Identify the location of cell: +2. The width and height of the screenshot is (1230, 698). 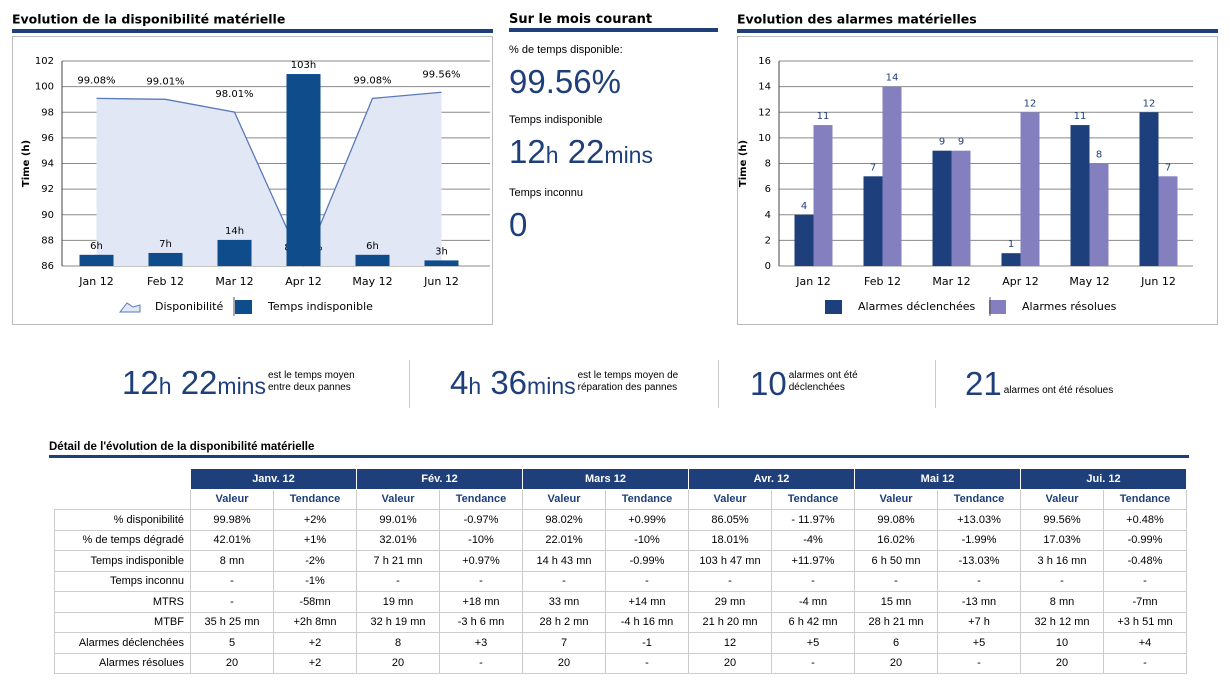
(315, 643).